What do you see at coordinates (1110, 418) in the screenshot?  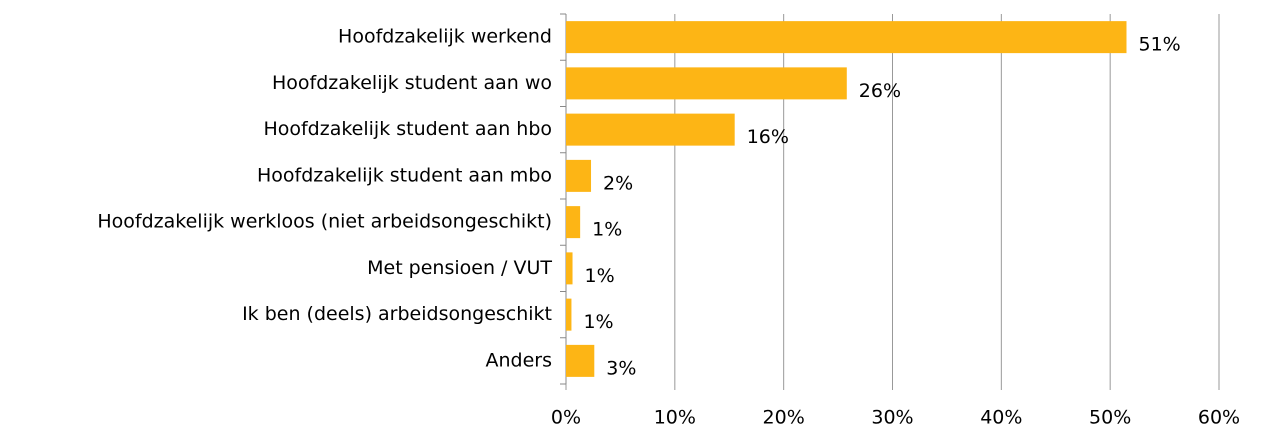 I see `x-tick-label: 50%` at bounding box center [1110, 418].